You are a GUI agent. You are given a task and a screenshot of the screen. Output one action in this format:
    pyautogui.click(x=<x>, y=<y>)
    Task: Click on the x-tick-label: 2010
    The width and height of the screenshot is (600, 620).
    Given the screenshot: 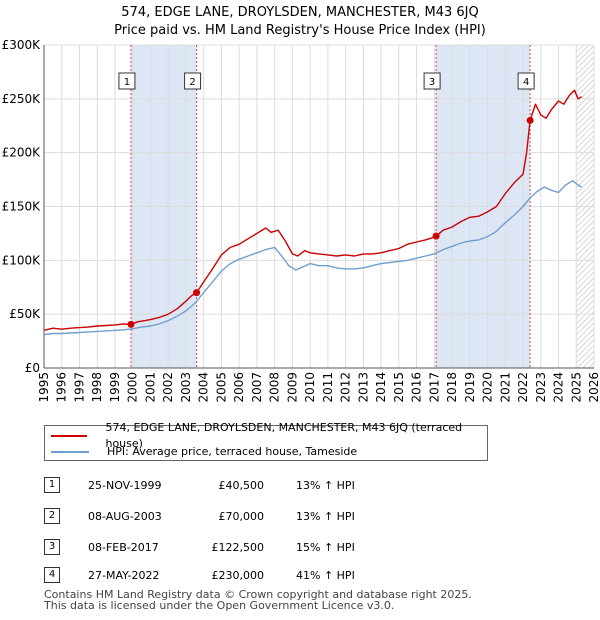 What is the action you would take?
    pyautogui.click(x=310, y=387)
    